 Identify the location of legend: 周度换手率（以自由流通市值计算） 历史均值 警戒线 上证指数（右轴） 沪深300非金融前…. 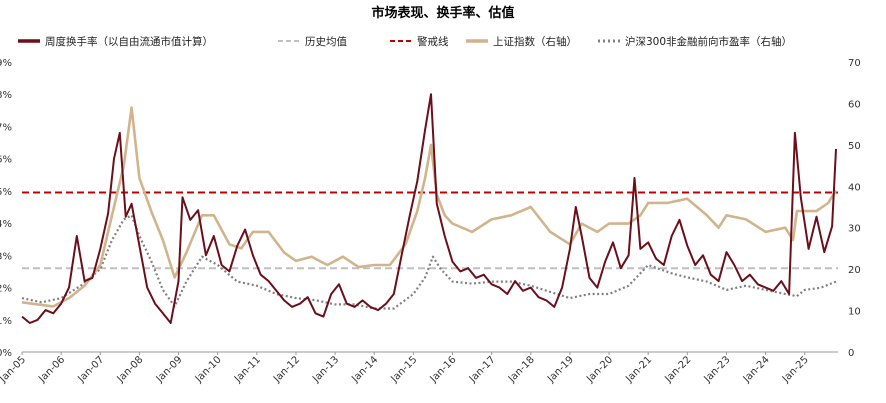
(405, 41).